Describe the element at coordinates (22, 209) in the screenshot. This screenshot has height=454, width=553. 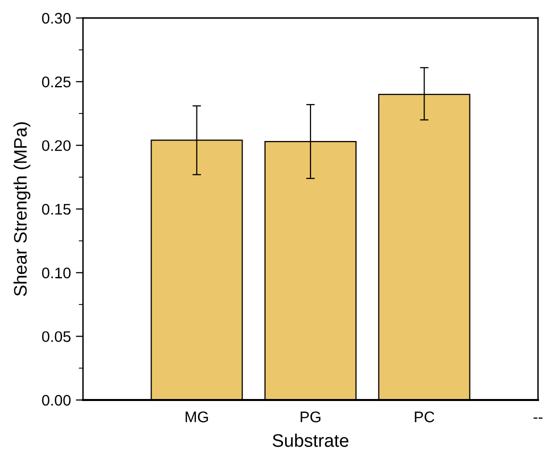
I see `y-axis-title: Shear Strength (MPa)` at that location.